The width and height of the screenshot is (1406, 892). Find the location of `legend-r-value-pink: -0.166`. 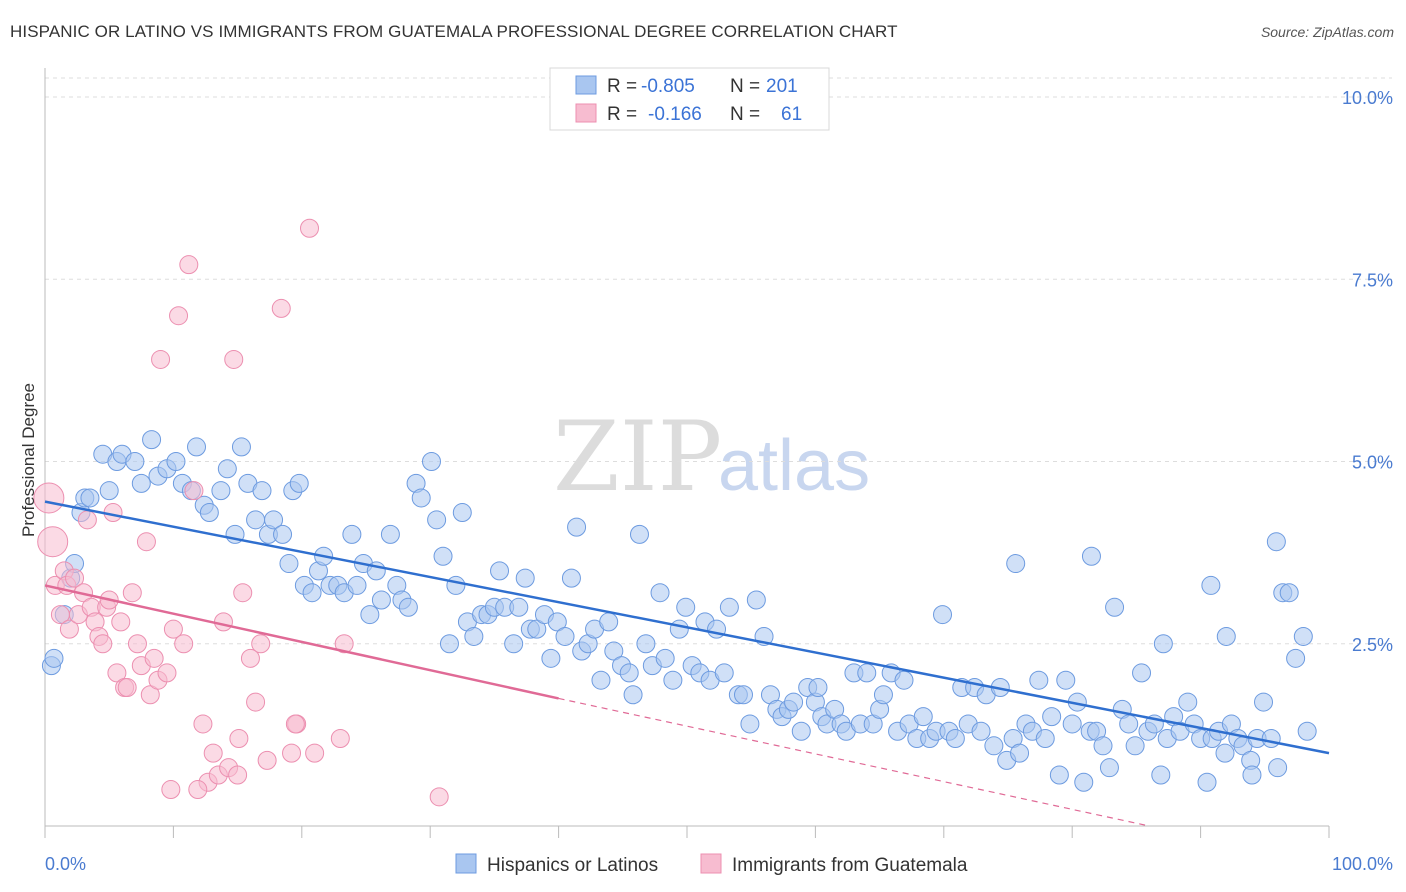

legend-r-value-pink: -0.166 is located at coordinates (675, 114).